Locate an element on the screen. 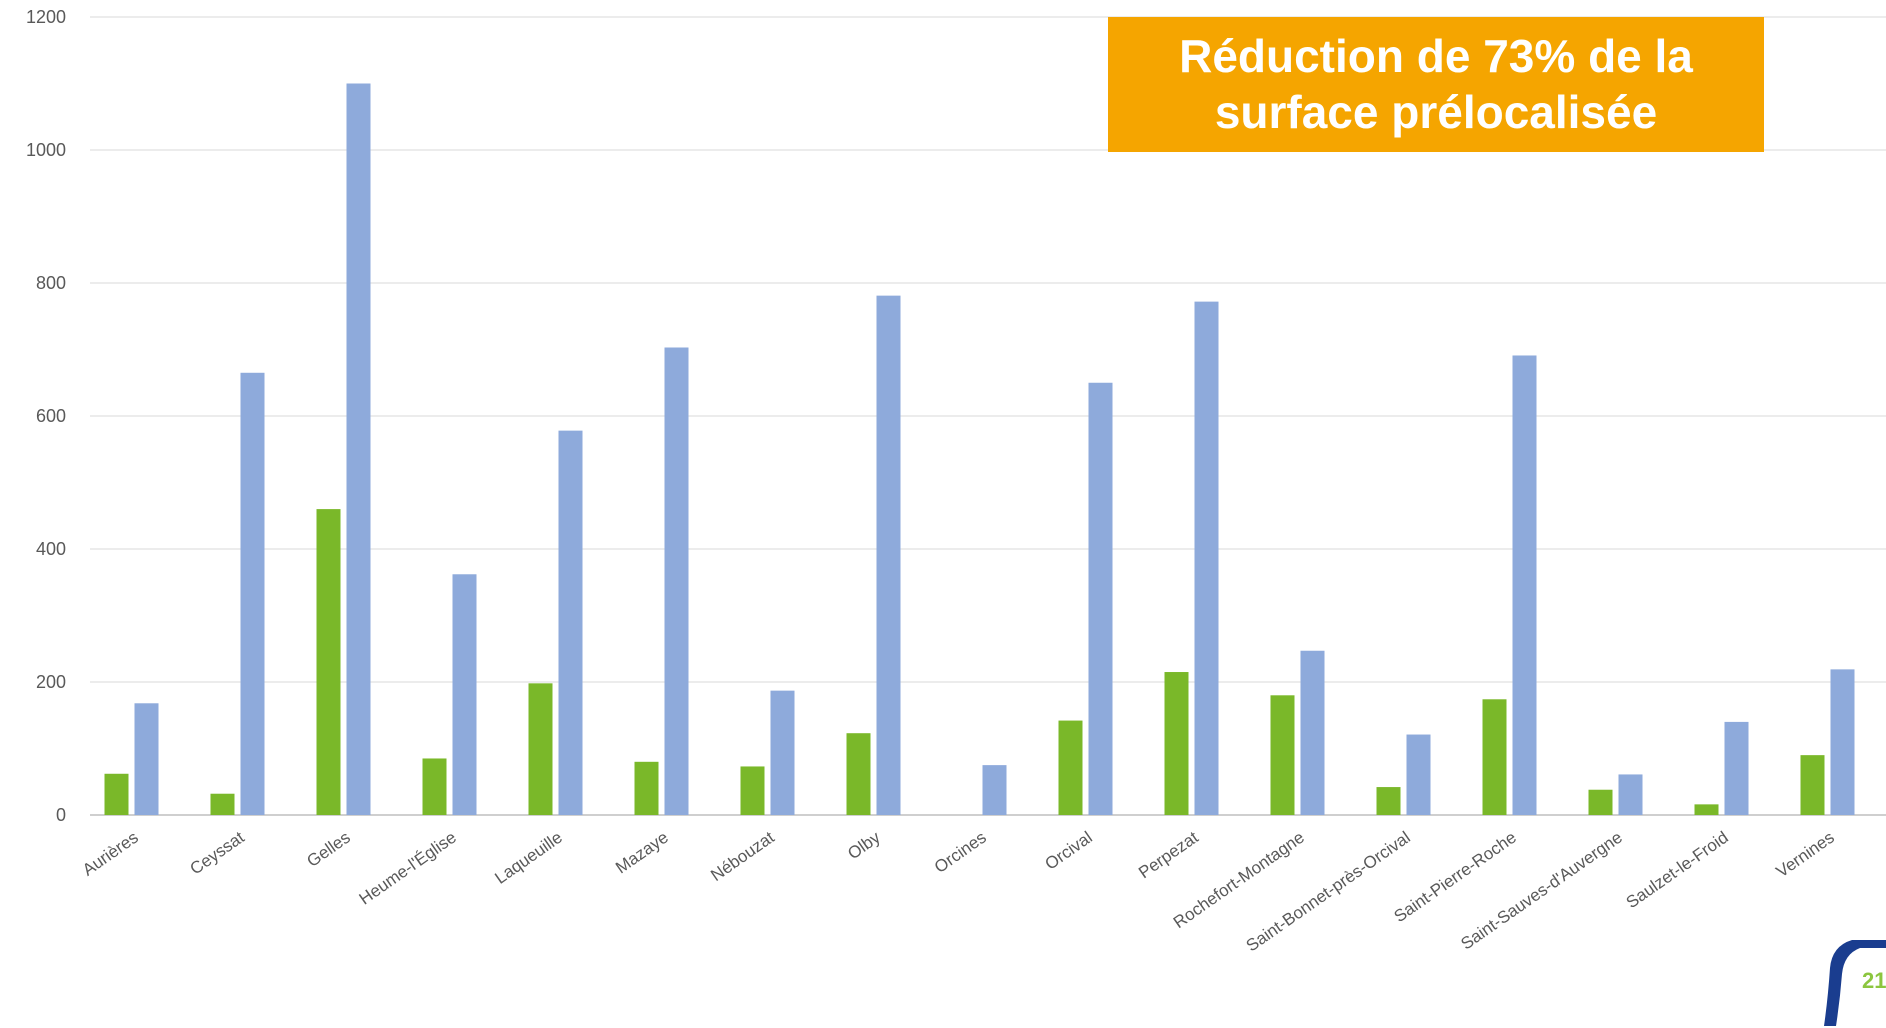 The height and width of the screenshot is (1028, 1886). x-category-label: Olby is located at coordinates (864, 845).